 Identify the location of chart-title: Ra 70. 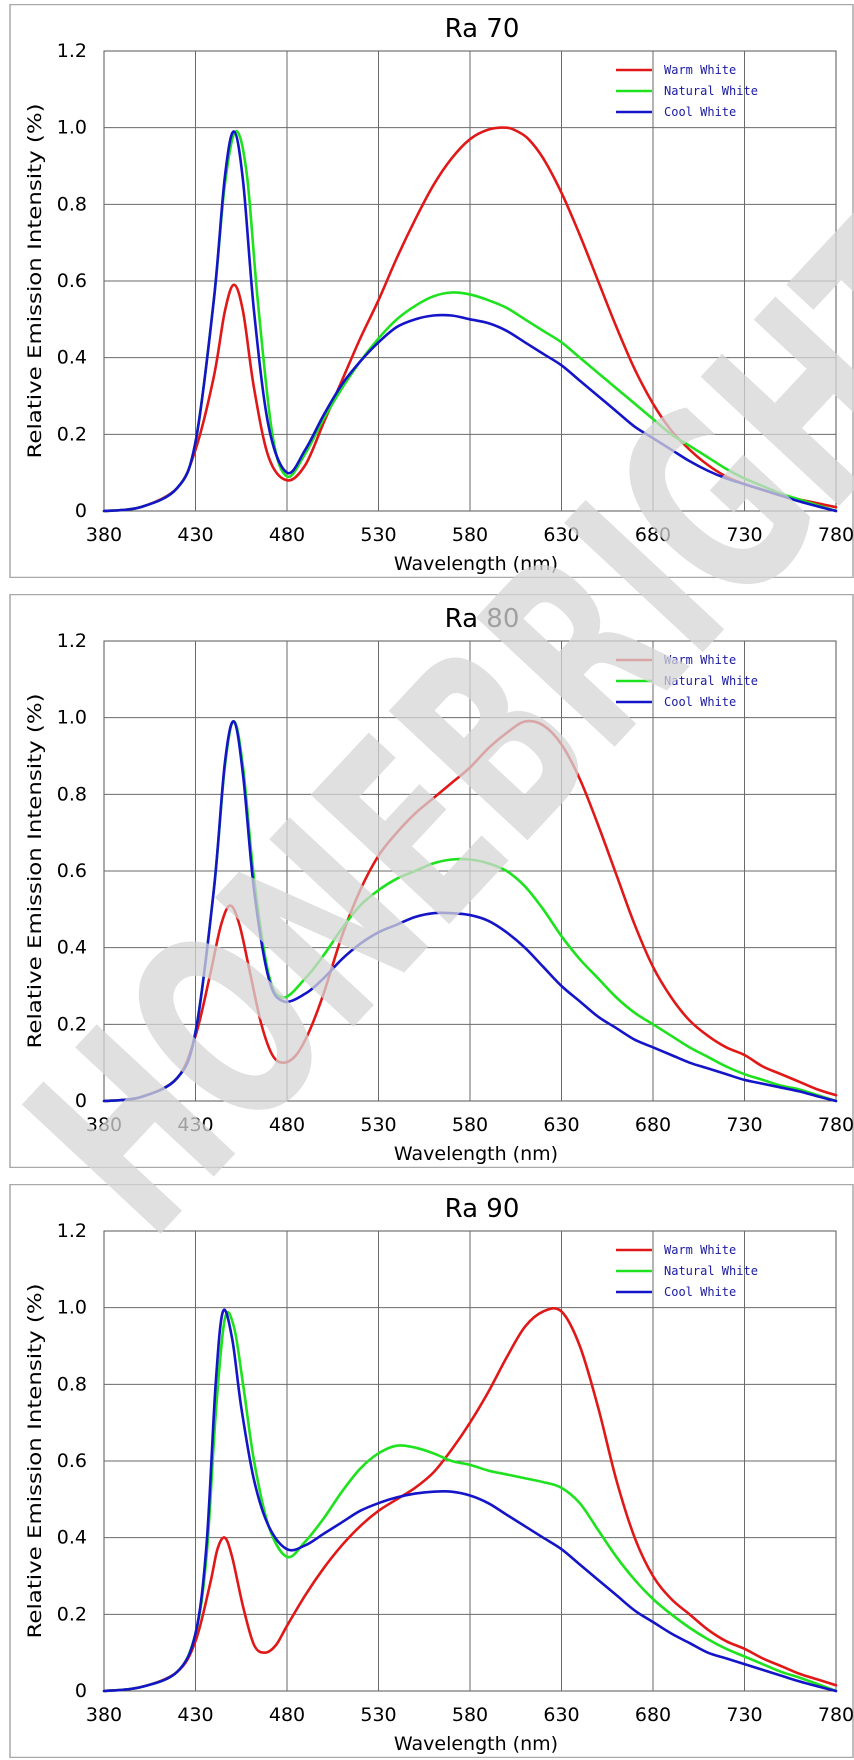
(482, 29).